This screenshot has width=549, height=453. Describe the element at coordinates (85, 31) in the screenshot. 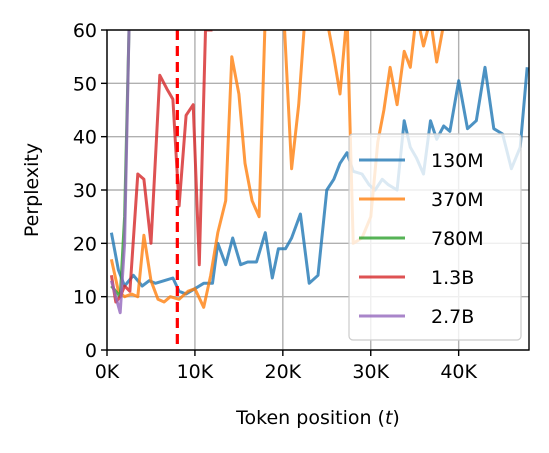

I see `y-tick-label: 60` at that location.